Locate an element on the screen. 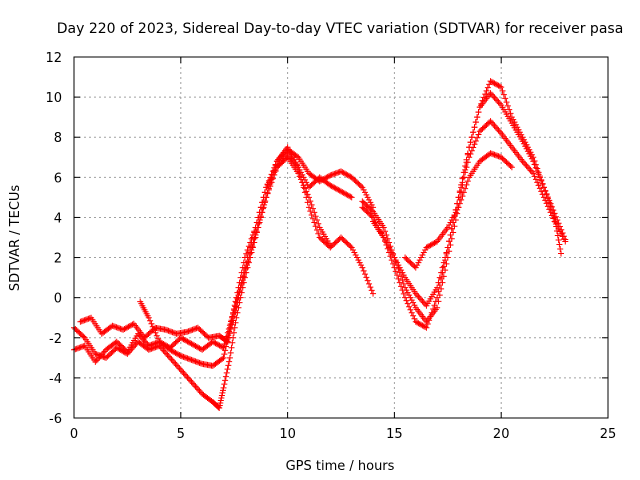 This screenshot has height=480, width=640. y-tick-label: 12 is located at coordinates (53, 58).